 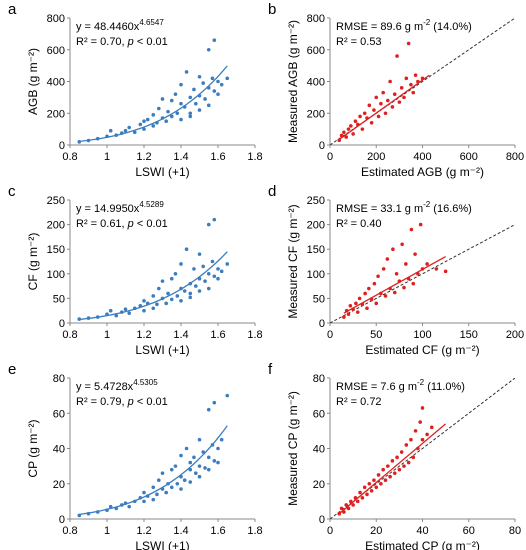 I want to click on y-tick-label: 40, so click(x=59, y=450).